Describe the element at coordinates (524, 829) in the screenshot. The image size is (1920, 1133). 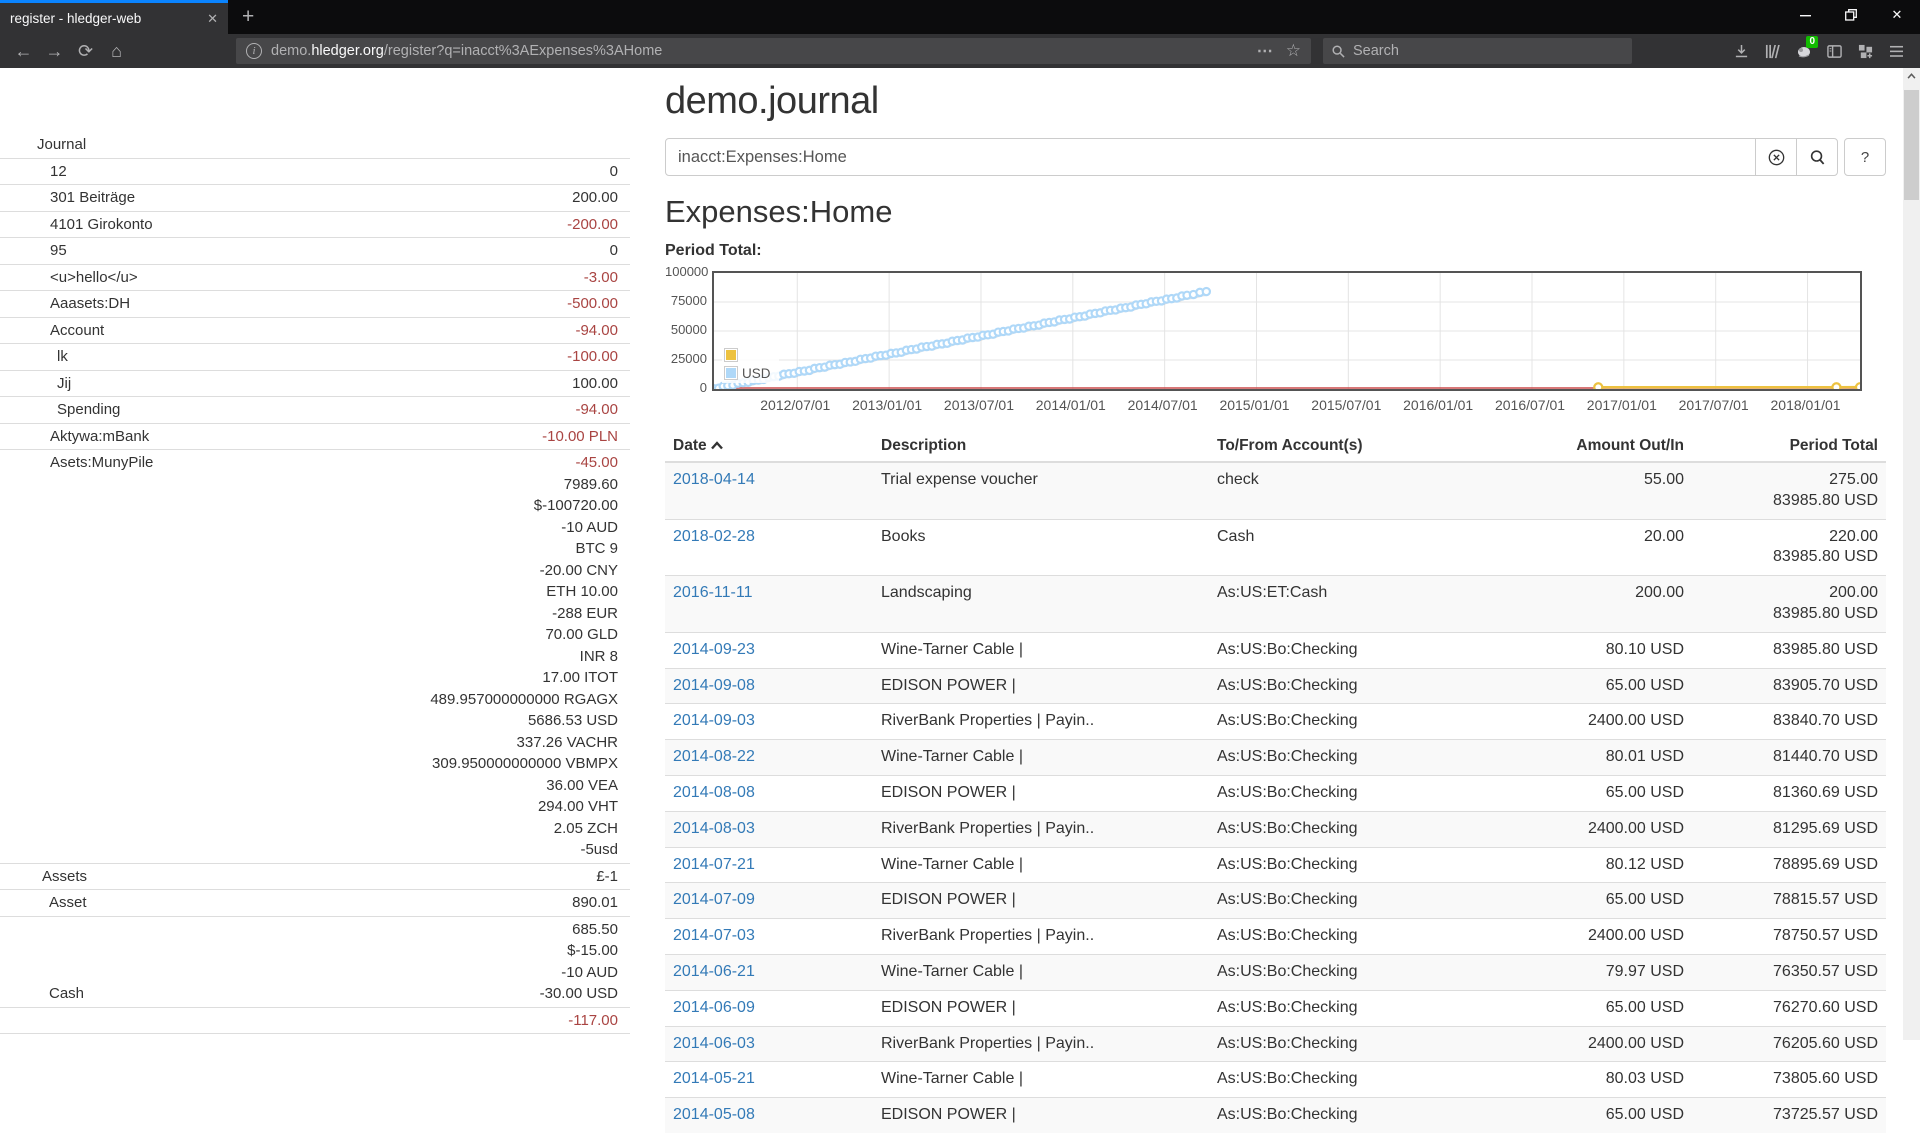
I see `balance-amount: 2.05 ZCH` at that location.